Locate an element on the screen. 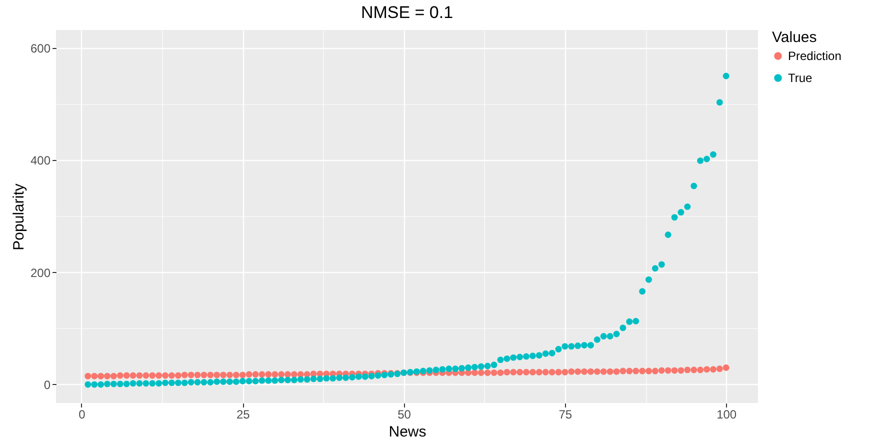 This screenshot has height=446, width=879. legend-label: True is located at coordinates (800, 78).